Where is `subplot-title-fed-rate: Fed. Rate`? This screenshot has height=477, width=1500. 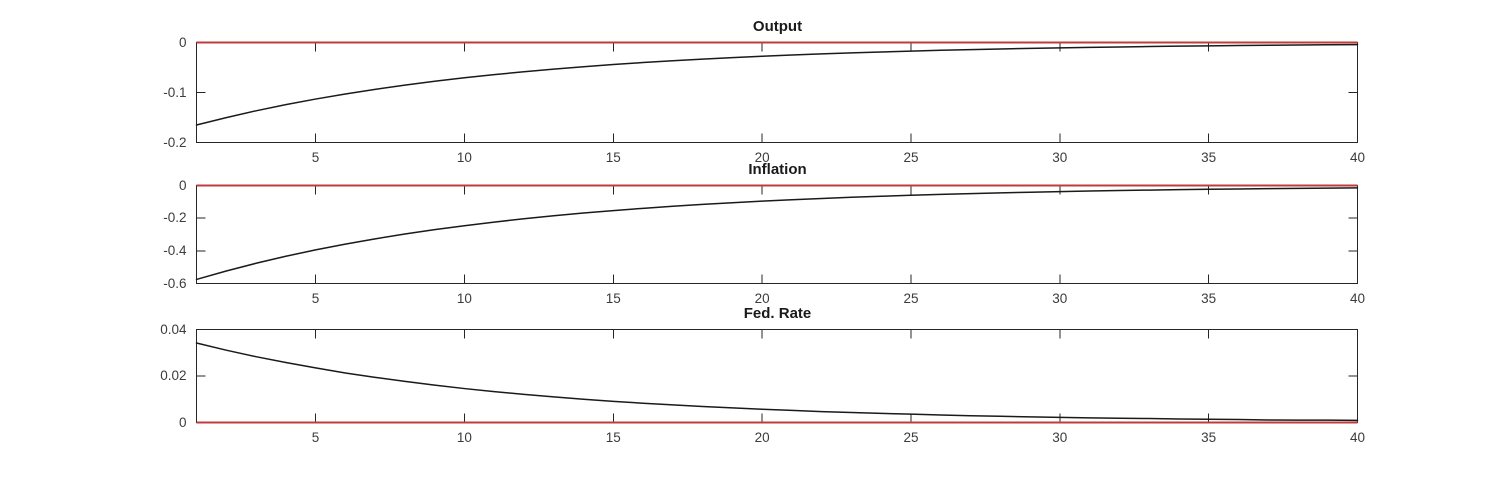 subplot-title-fed-rate: Fed. Rate is located at coordinates (777, 313).